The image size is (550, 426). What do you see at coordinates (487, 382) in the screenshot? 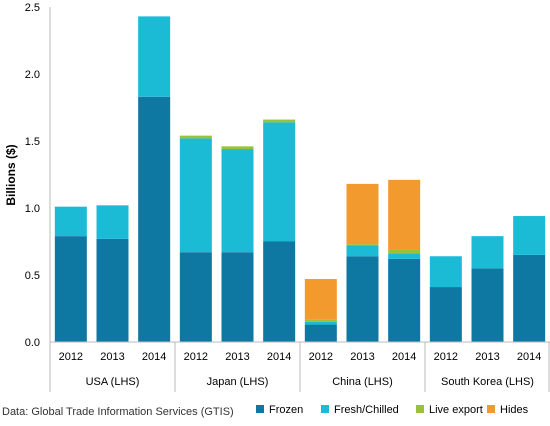
I see `group-label: South Korea (LHS)` at bounding box center [487, 382].